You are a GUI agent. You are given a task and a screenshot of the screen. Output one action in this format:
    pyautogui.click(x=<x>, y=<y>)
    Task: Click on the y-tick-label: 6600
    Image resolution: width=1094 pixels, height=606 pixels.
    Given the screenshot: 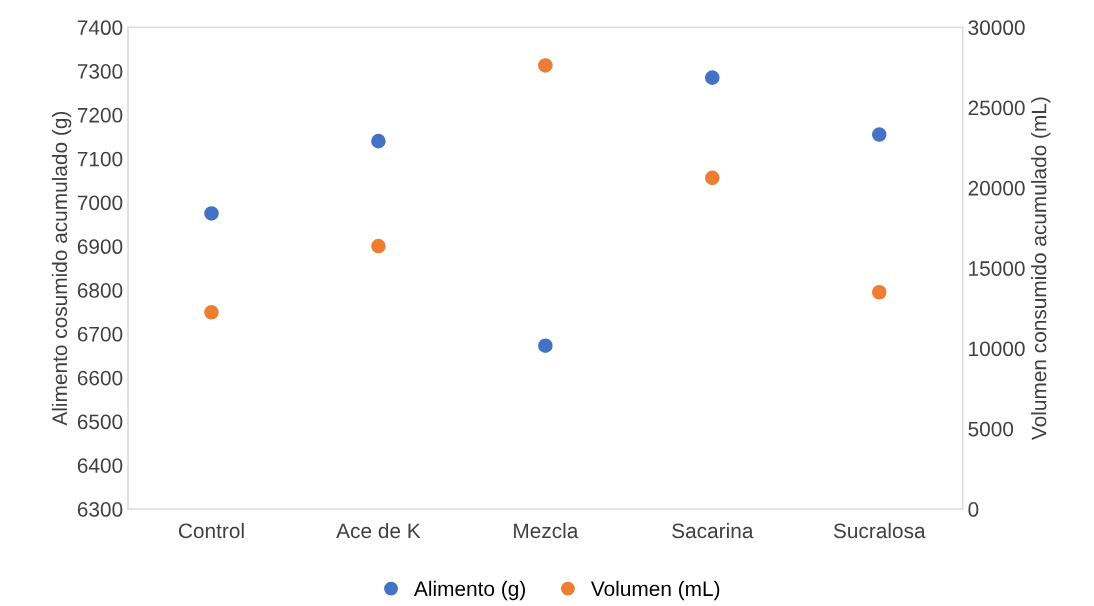 What is the action you would take?
    pyautogui.click(x=100, y=378)
    